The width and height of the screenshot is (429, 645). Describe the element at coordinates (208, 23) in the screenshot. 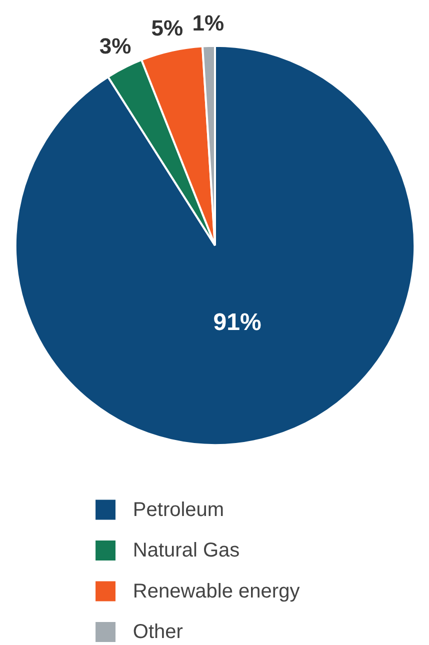

I see `data-label: 1%` at that location.